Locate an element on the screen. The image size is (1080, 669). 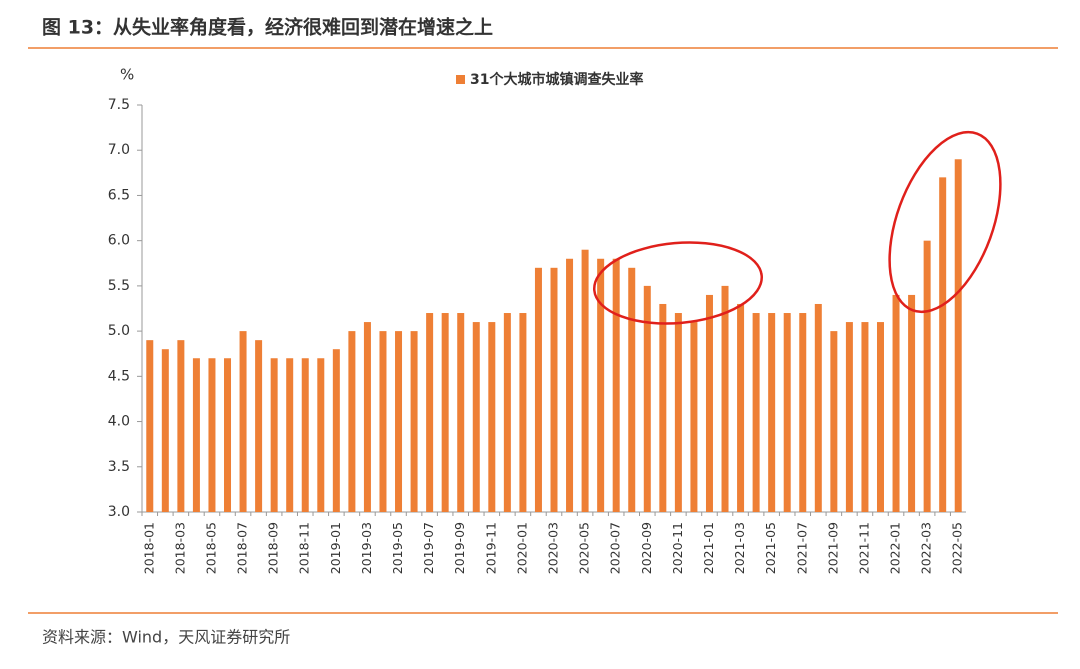
x-tick-label: 2021-01 is located at coordinates (708, 548).